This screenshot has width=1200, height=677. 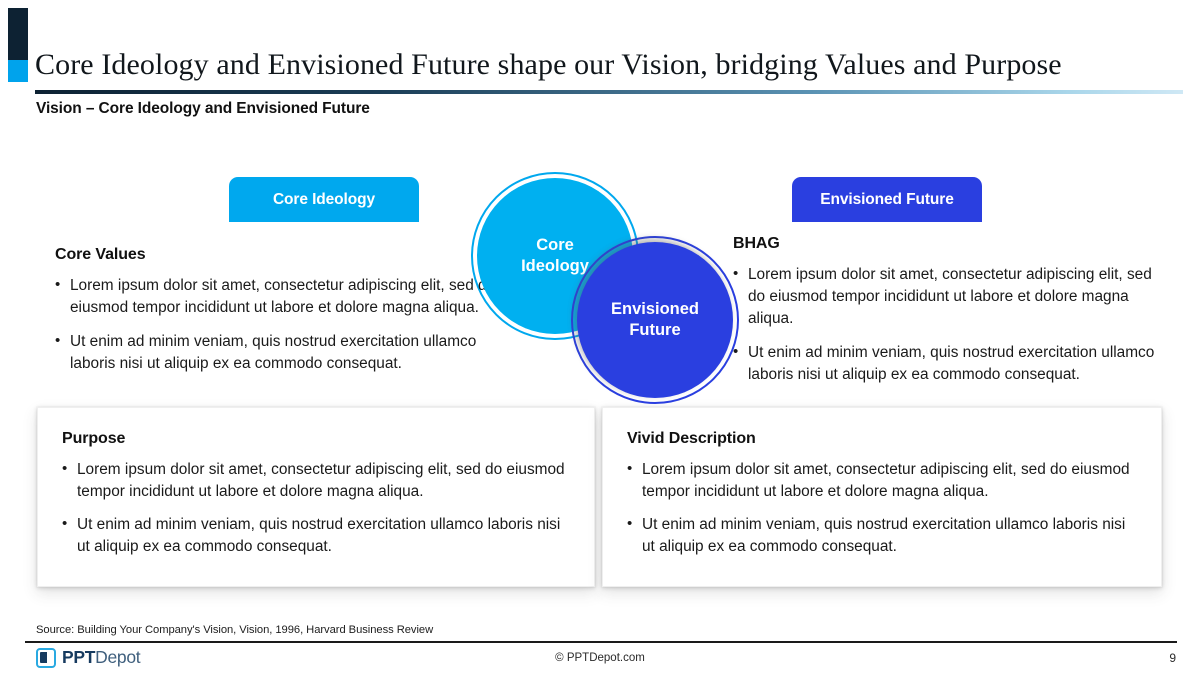 What do you see at coordinates (324, 199) in the screenshot?
I see `label-core-ideology: Core Ideology` at bounding box center [324, 199].